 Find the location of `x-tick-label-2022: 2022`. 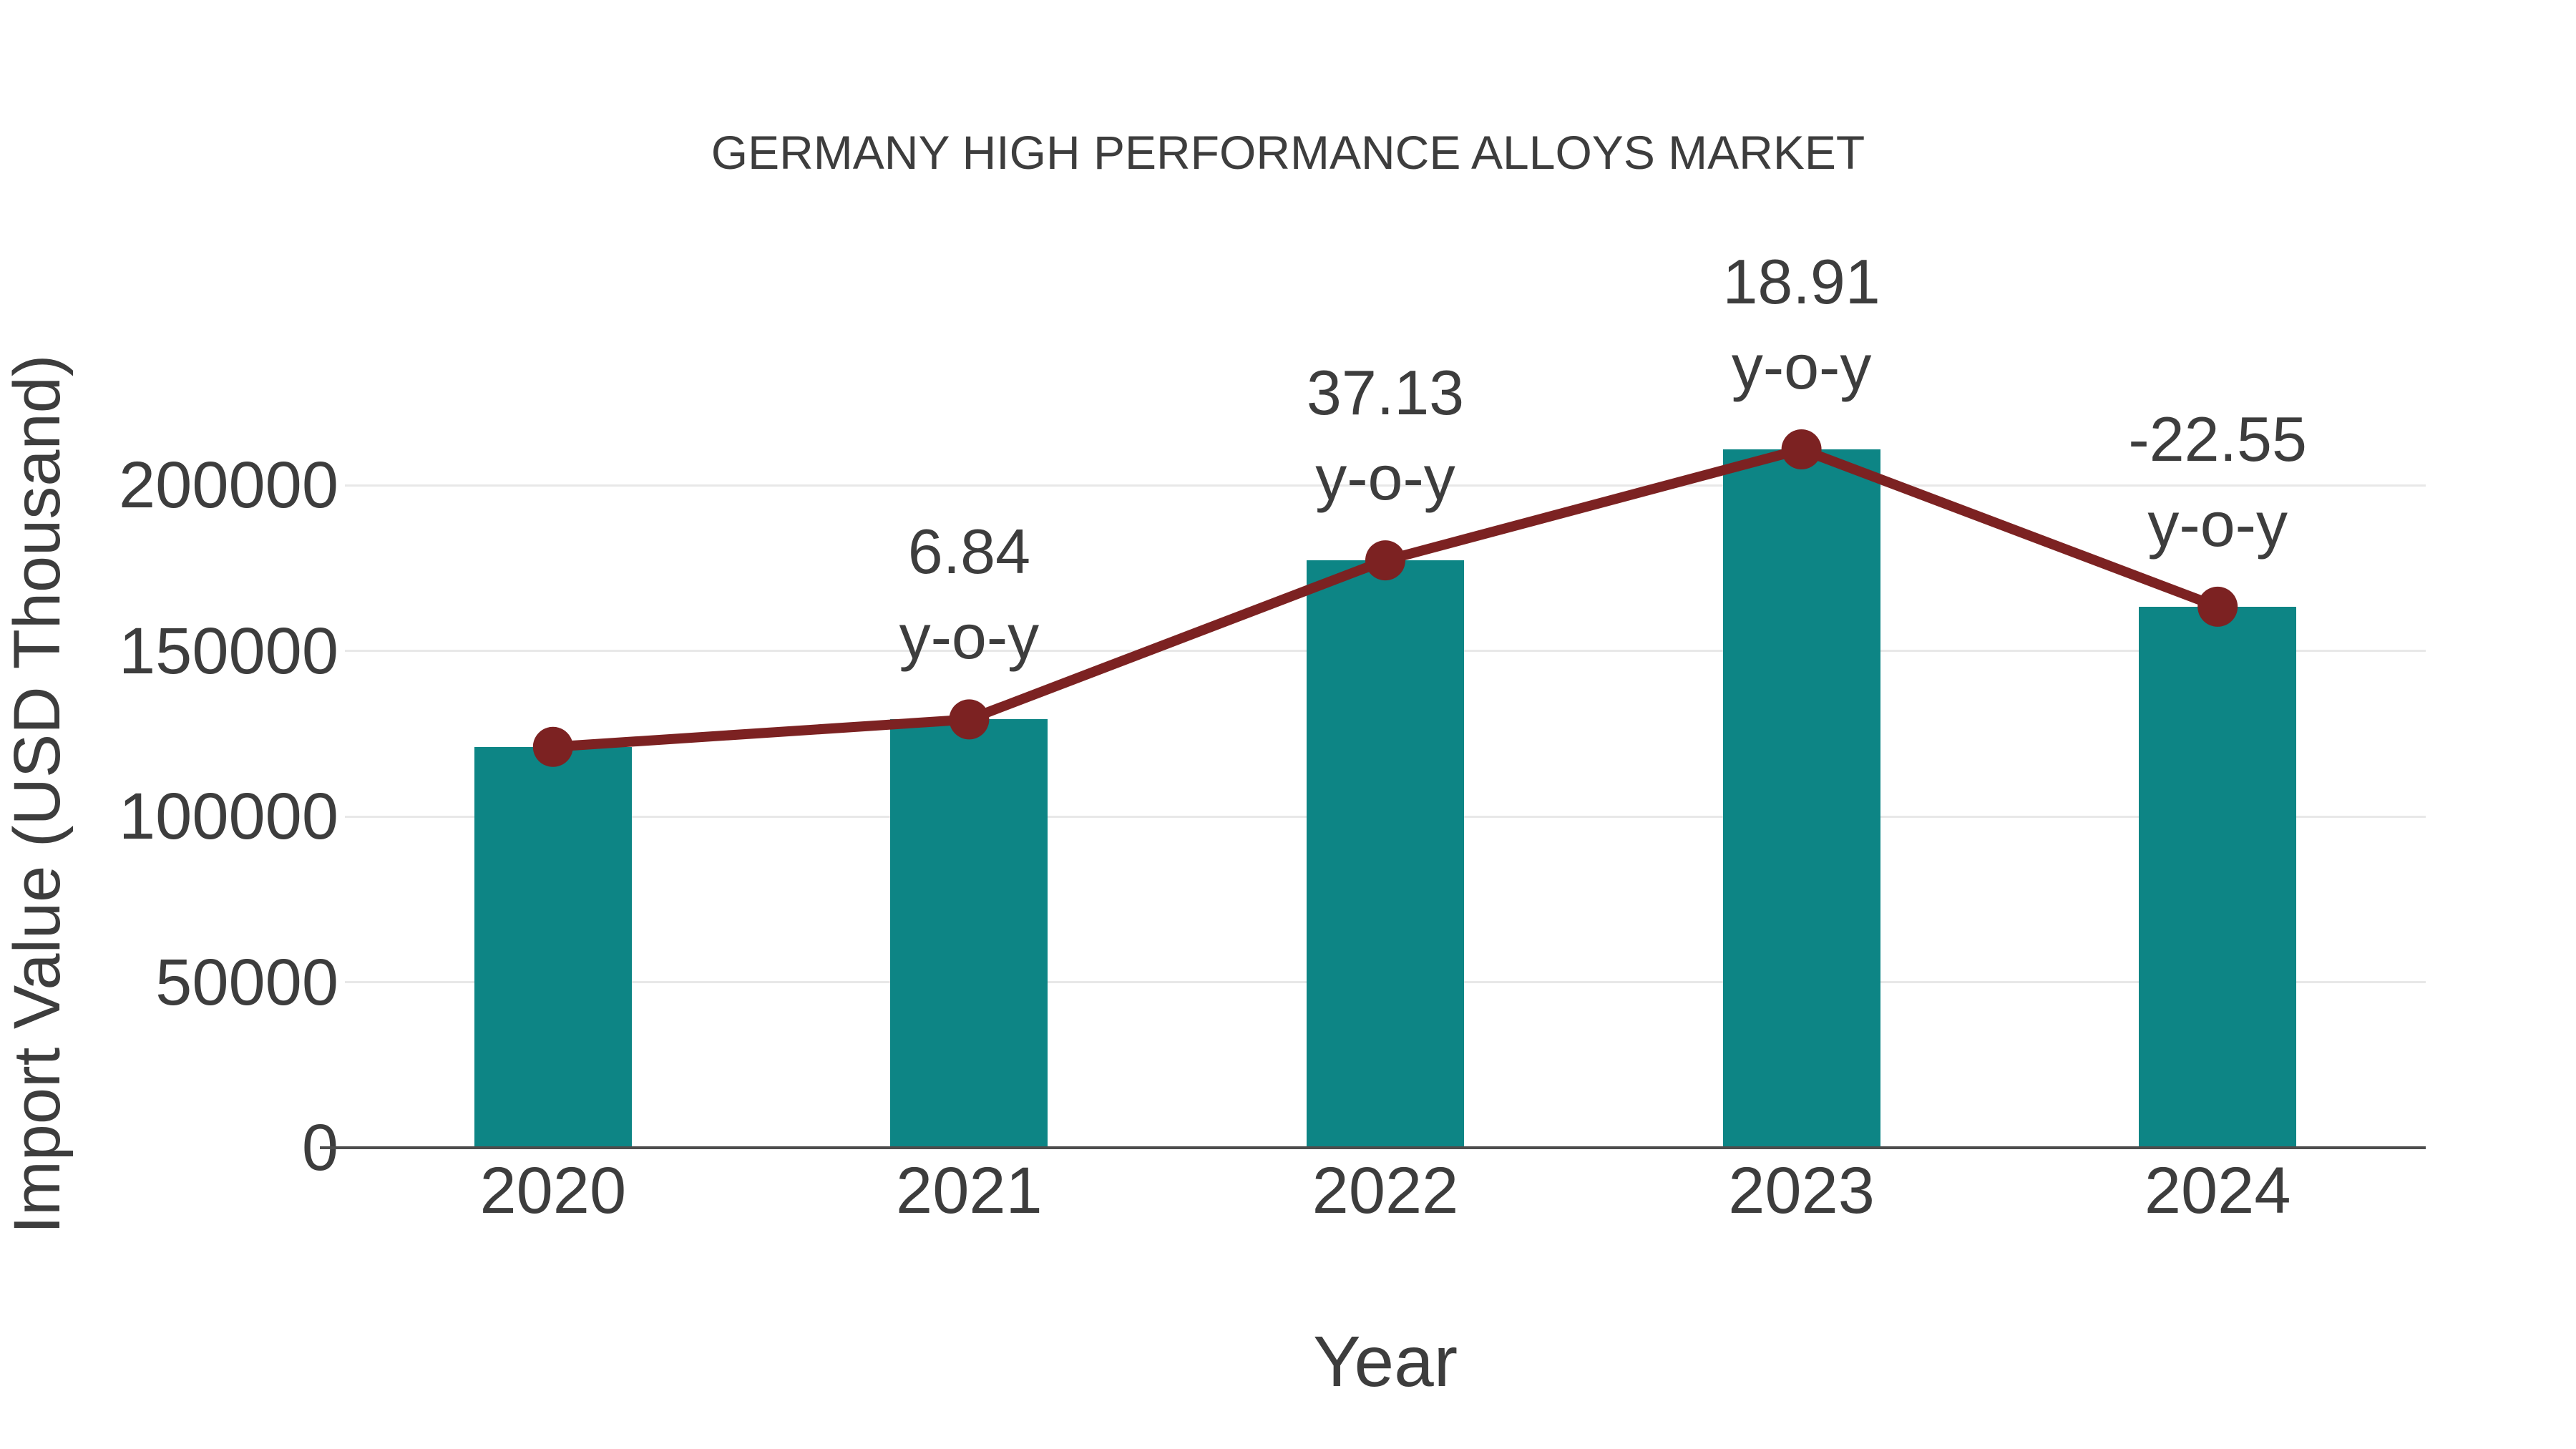

x-tick-label-2022: 2022 is located at coordinates (1385, 1190).